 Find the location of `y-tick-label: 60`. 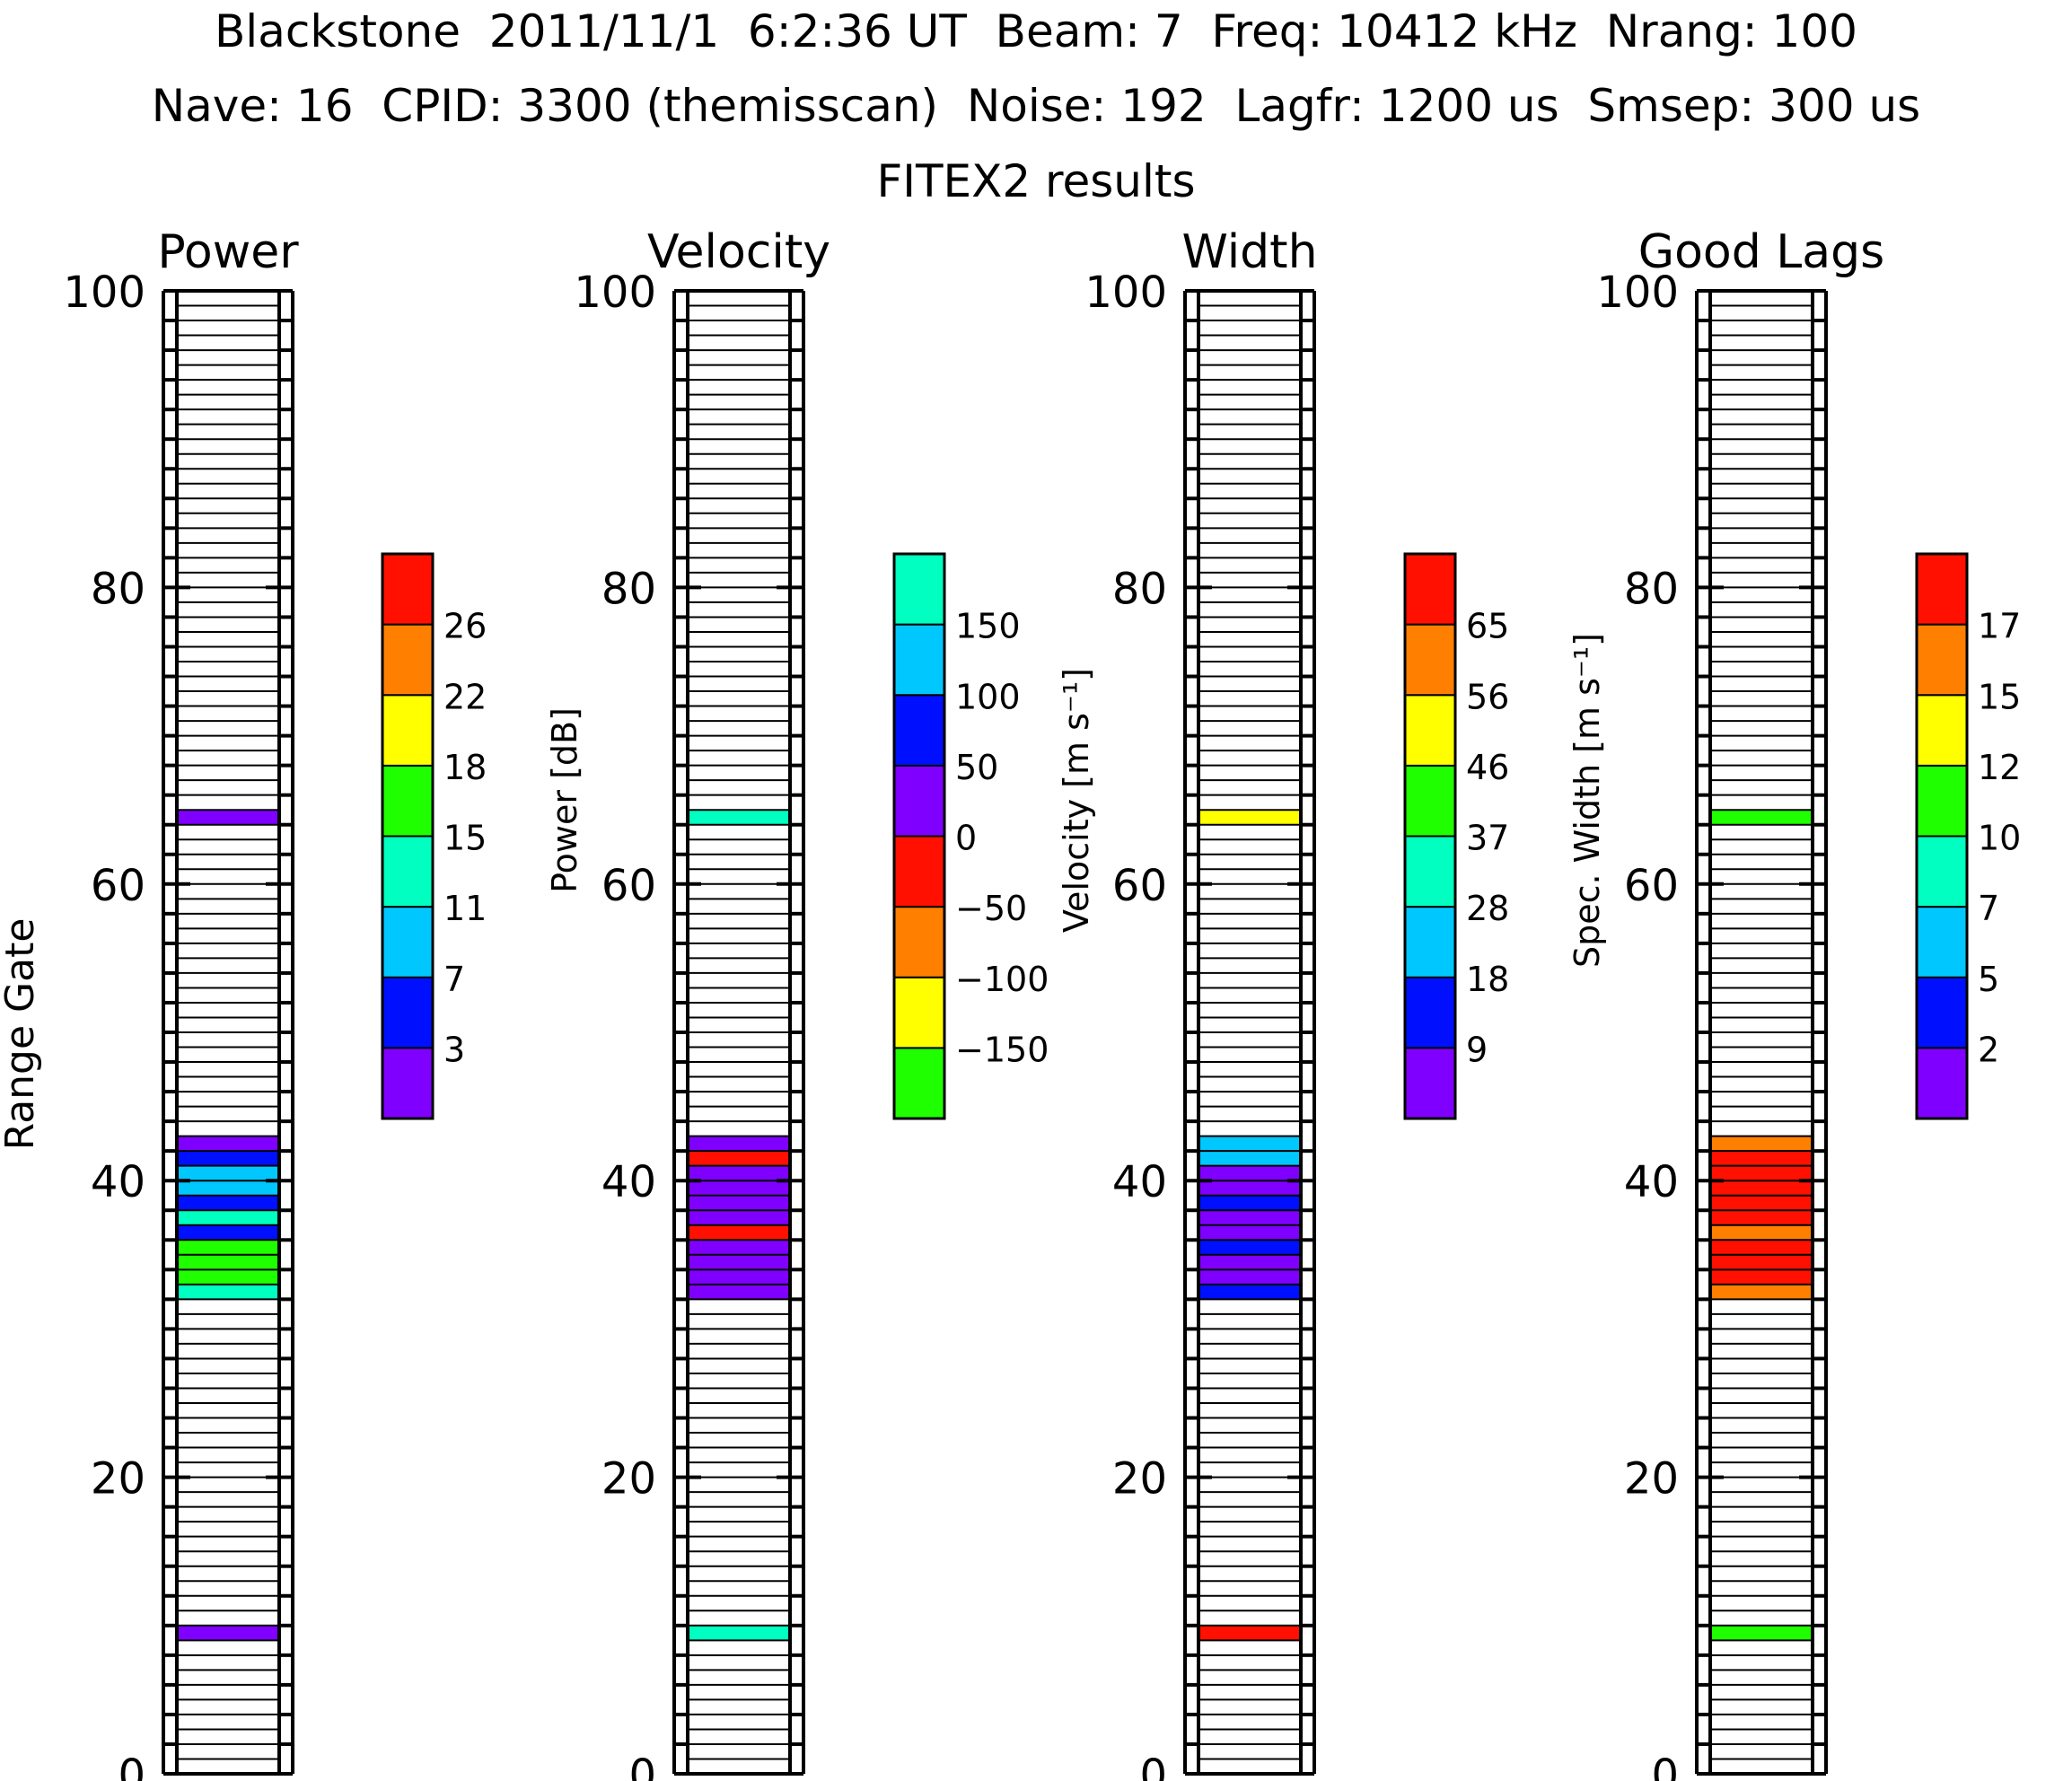

y-tick-label: 60 is located at coordinates (629, 886).